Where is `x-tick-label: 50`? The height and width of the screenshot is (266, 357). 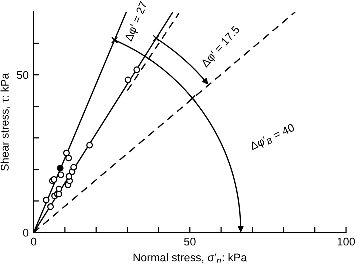
x-tick-label: 50 is located at coordinates (190, 242).